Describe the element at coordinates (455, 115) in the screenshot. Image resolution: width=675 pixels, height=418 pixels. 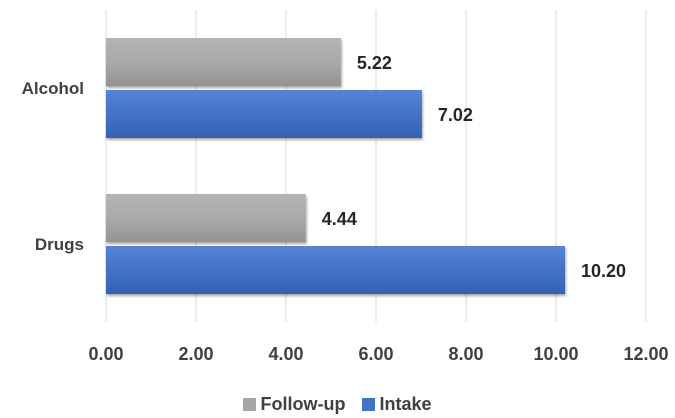
I see `data-label-alcohol-intake: 7.02` at that location.